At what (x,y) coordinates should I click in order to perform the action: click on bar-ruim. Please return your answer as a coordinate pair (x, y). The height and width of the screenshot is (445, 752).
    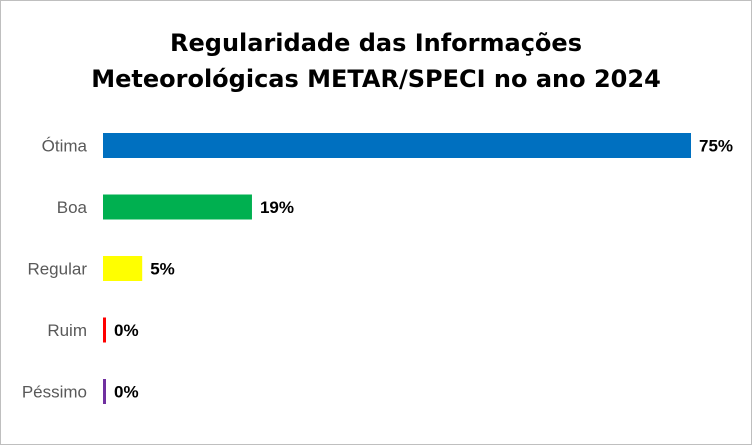
    Looking at the image, I should click on (104, 330).